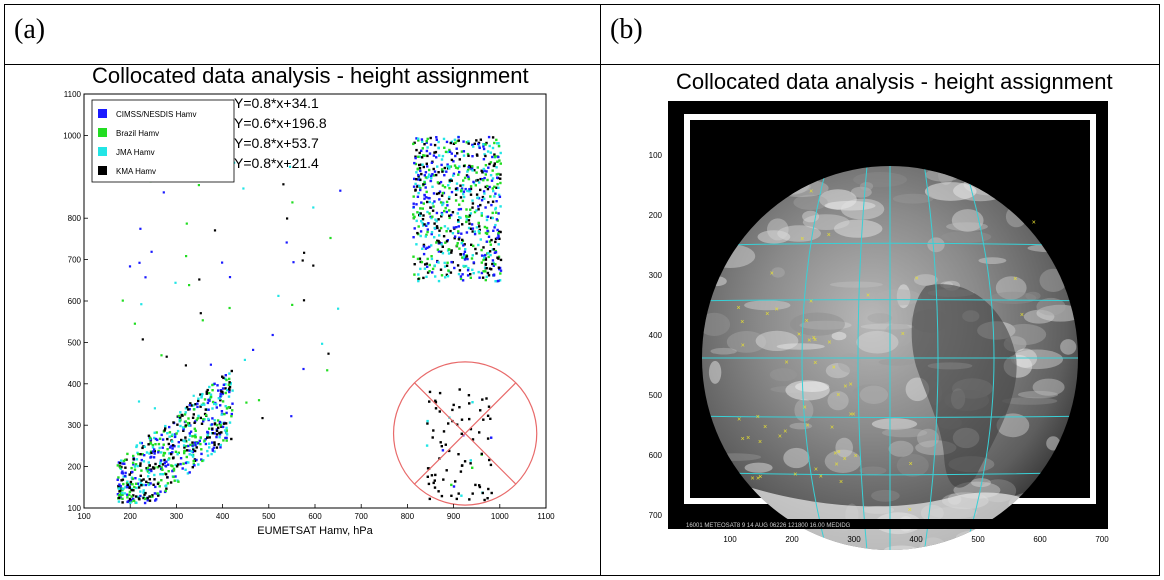 This screenshot has width=1164, height=580. What do you see at coordinates (136, 171) in the screenshot?
I see `legend-label: KMA Hamv` at bounding box center [136, 171].